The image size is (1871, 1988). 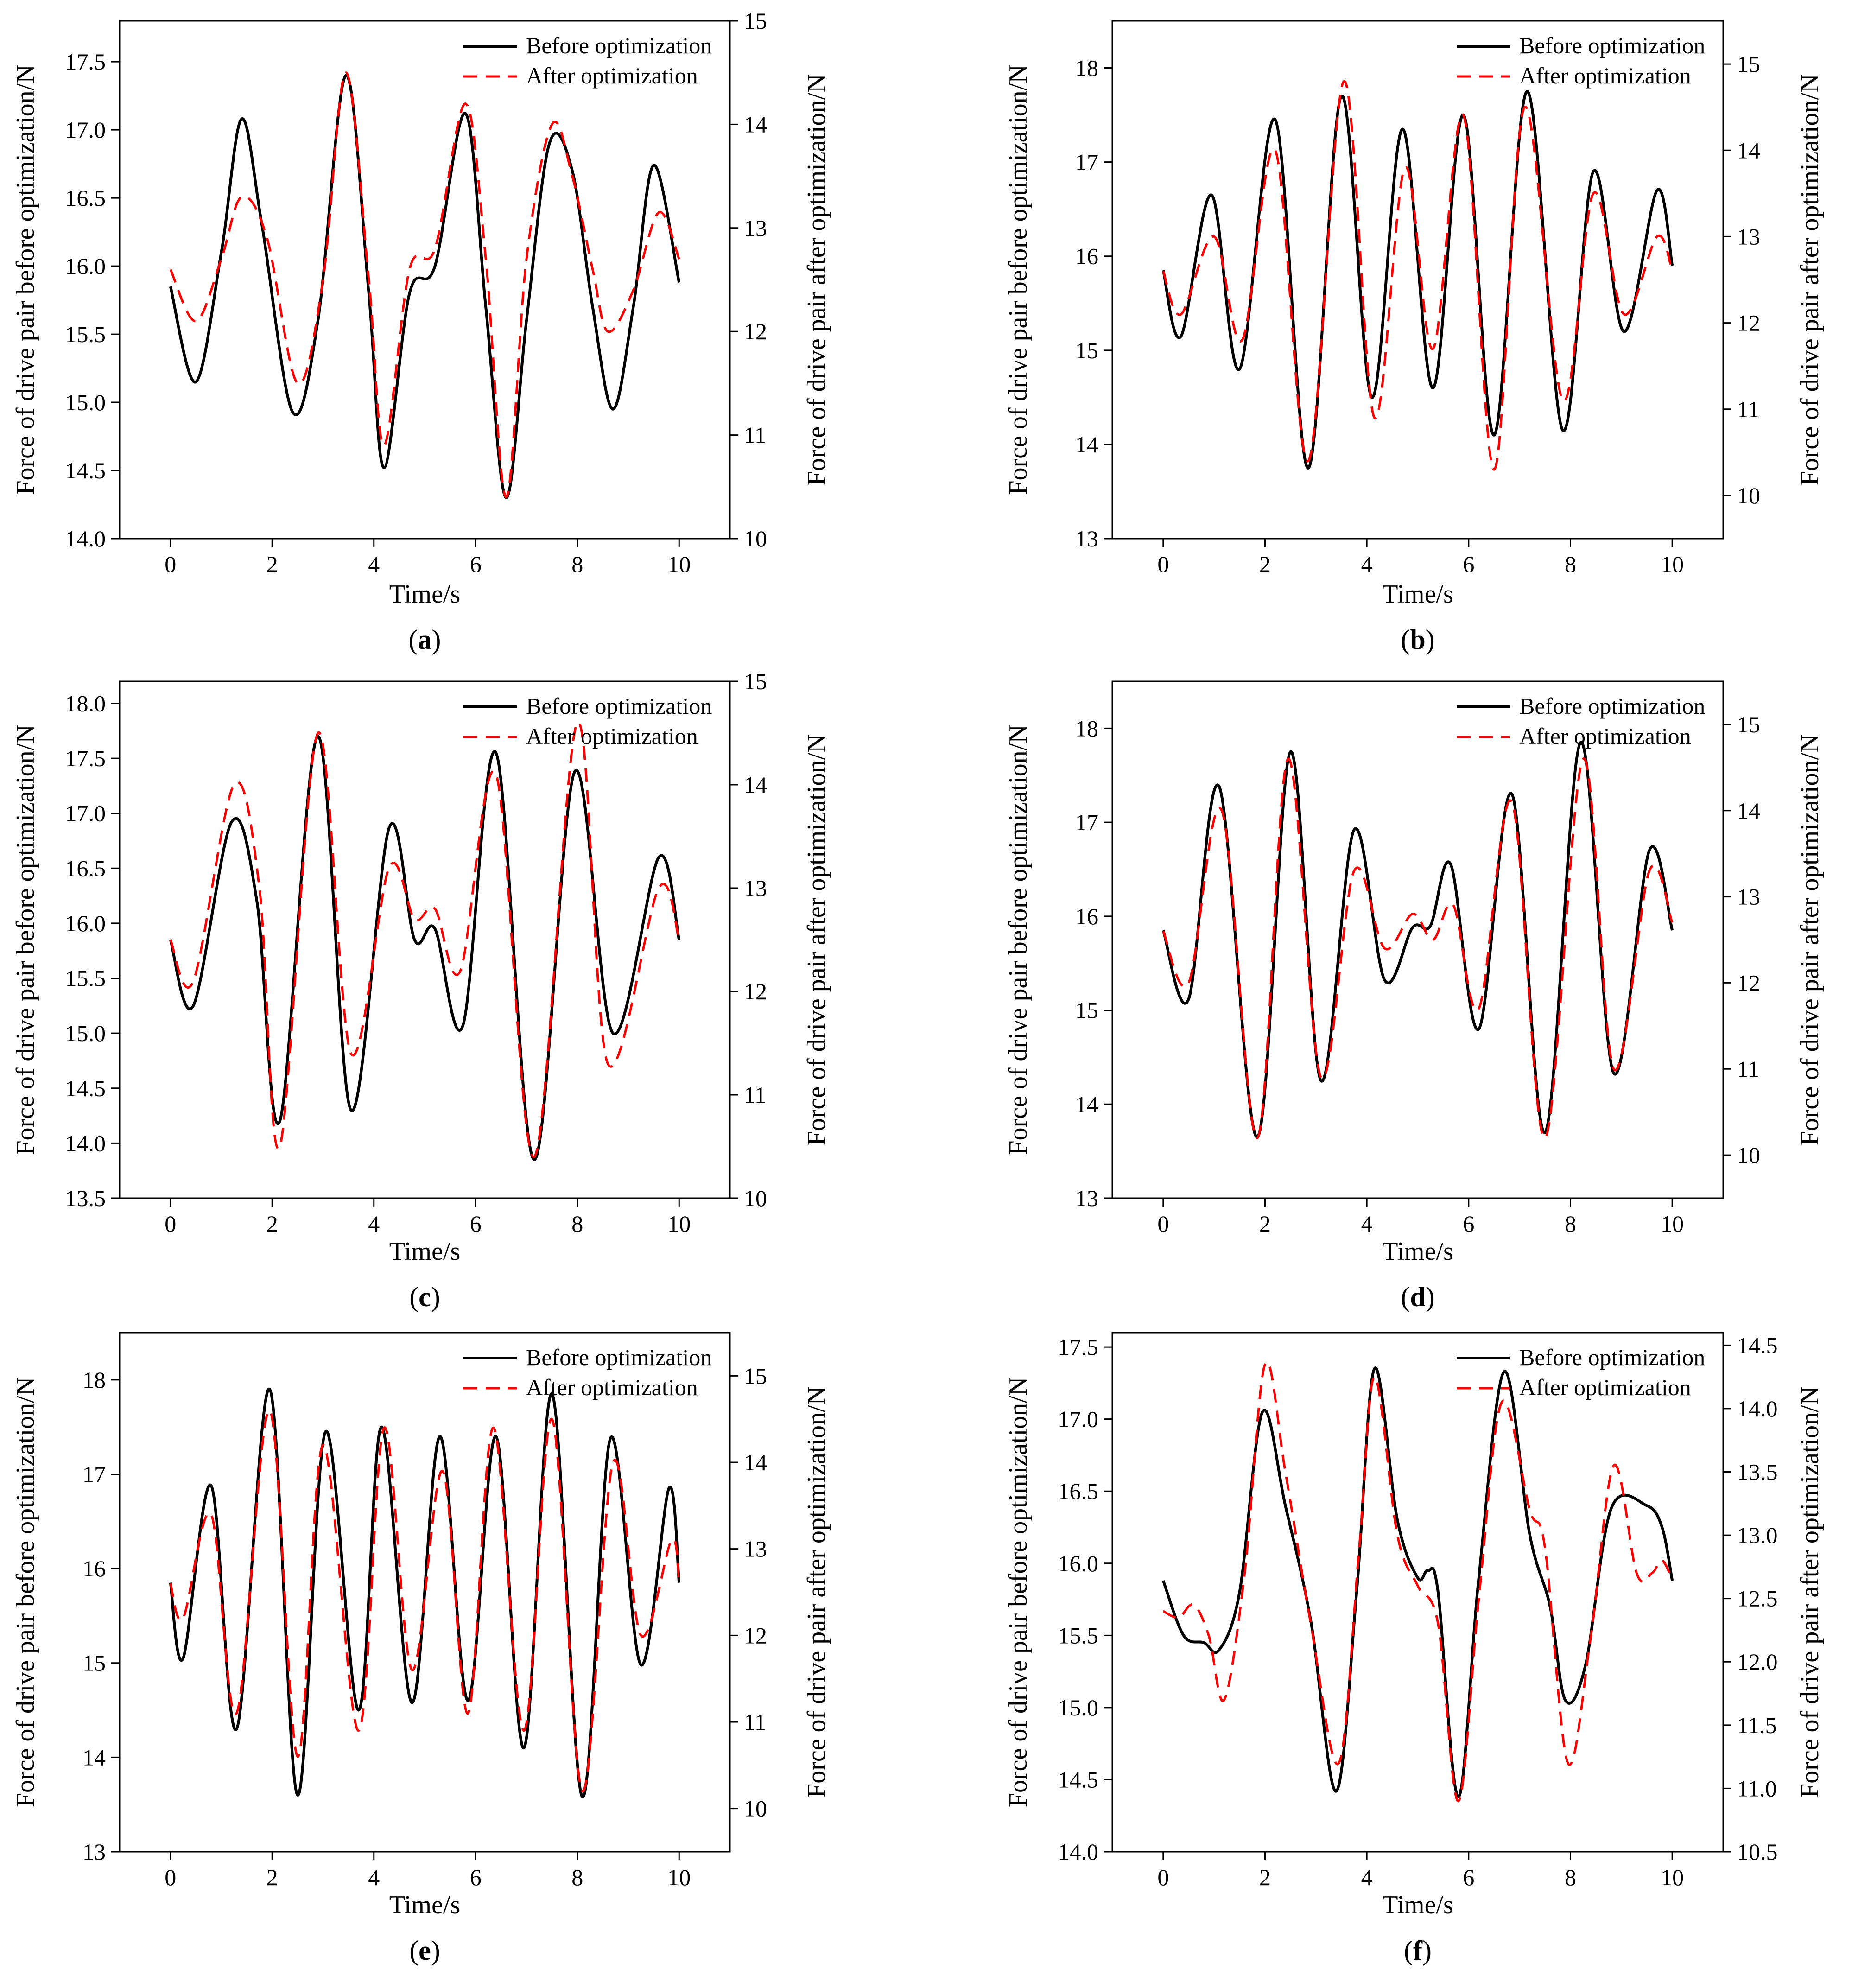 I want to click on panel-caption-letter: c, so click(x=425, y=1297).